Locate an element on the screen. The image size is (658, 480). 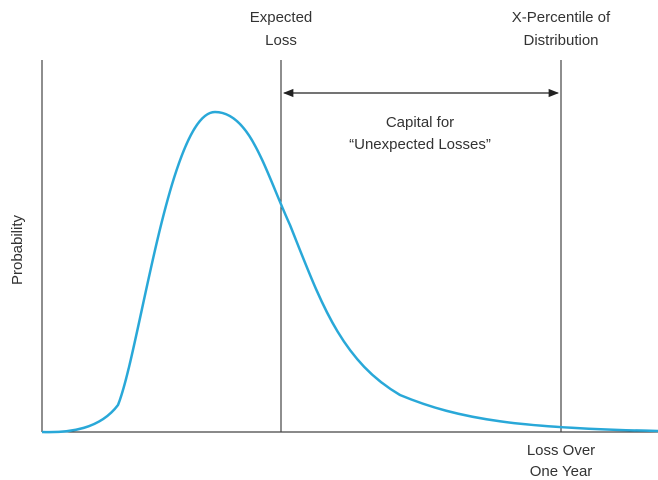
label: Loss is located at coordinates (281, 40).